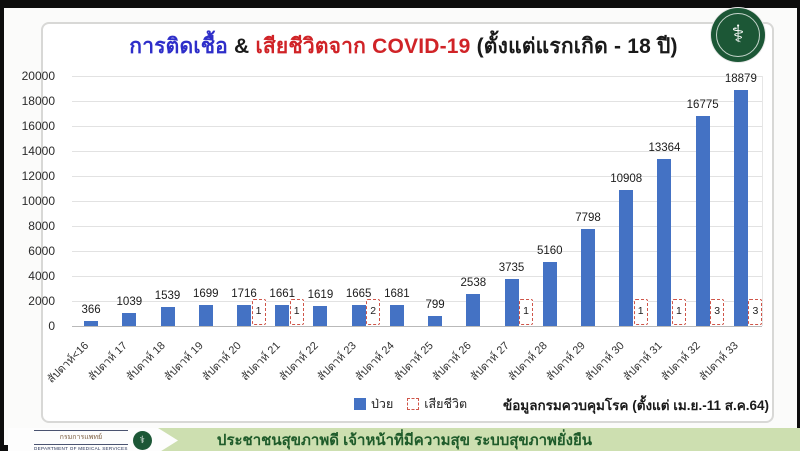 Image resolution: width=800 pixels, height=451 pixels. I want to click on plot-right-border, so click(762, 201).